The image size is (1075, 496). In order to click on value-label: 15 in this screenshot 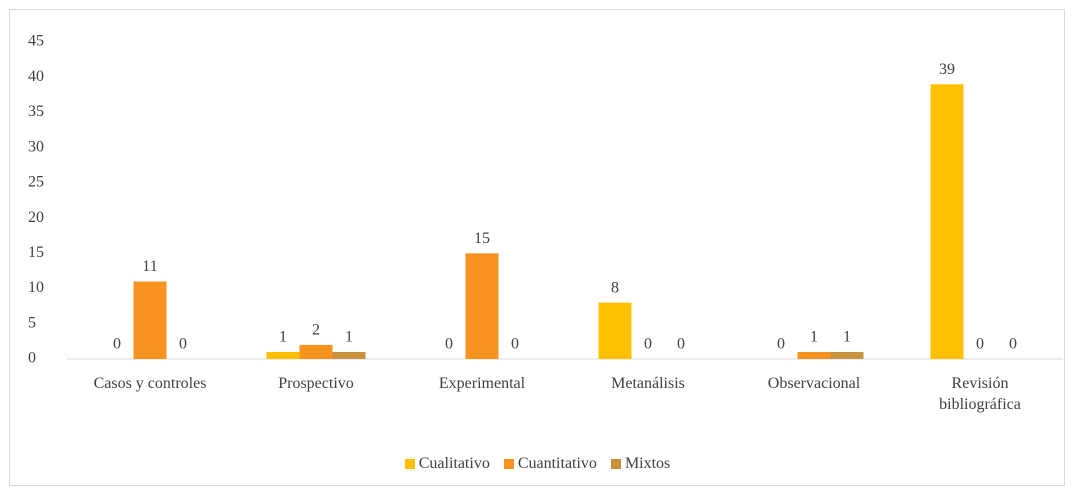, I will do `click(482, 238)`.